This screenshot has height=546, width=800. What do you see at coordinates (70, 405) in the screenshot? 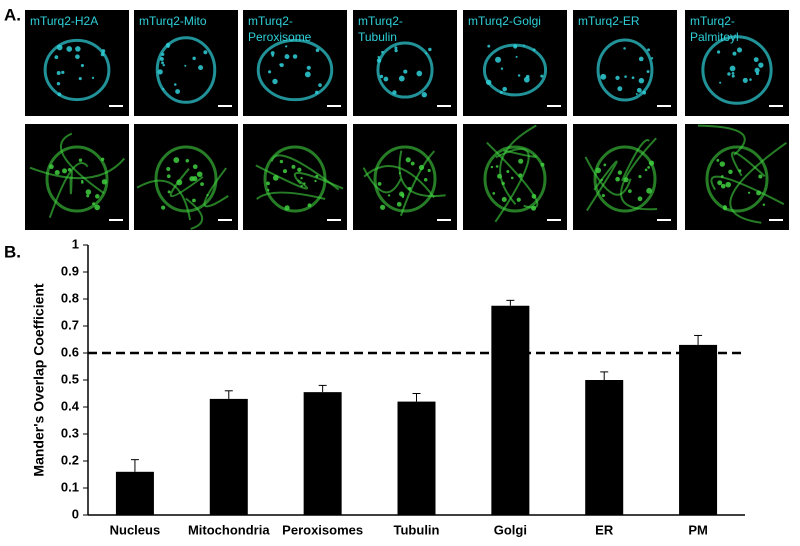
I see `y-tick-label: 0.4` at bounding box center [70, 405].